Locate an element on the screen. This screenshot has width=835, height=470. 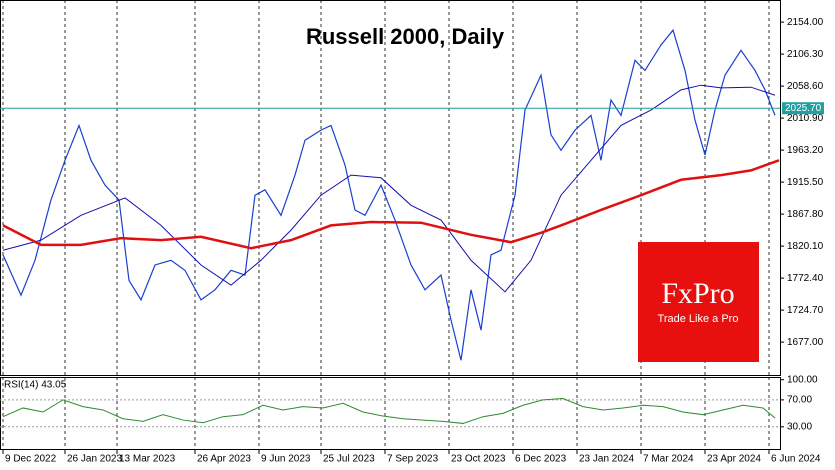
y-tick-label: 1915.50 is located at coordinates (805, 182).